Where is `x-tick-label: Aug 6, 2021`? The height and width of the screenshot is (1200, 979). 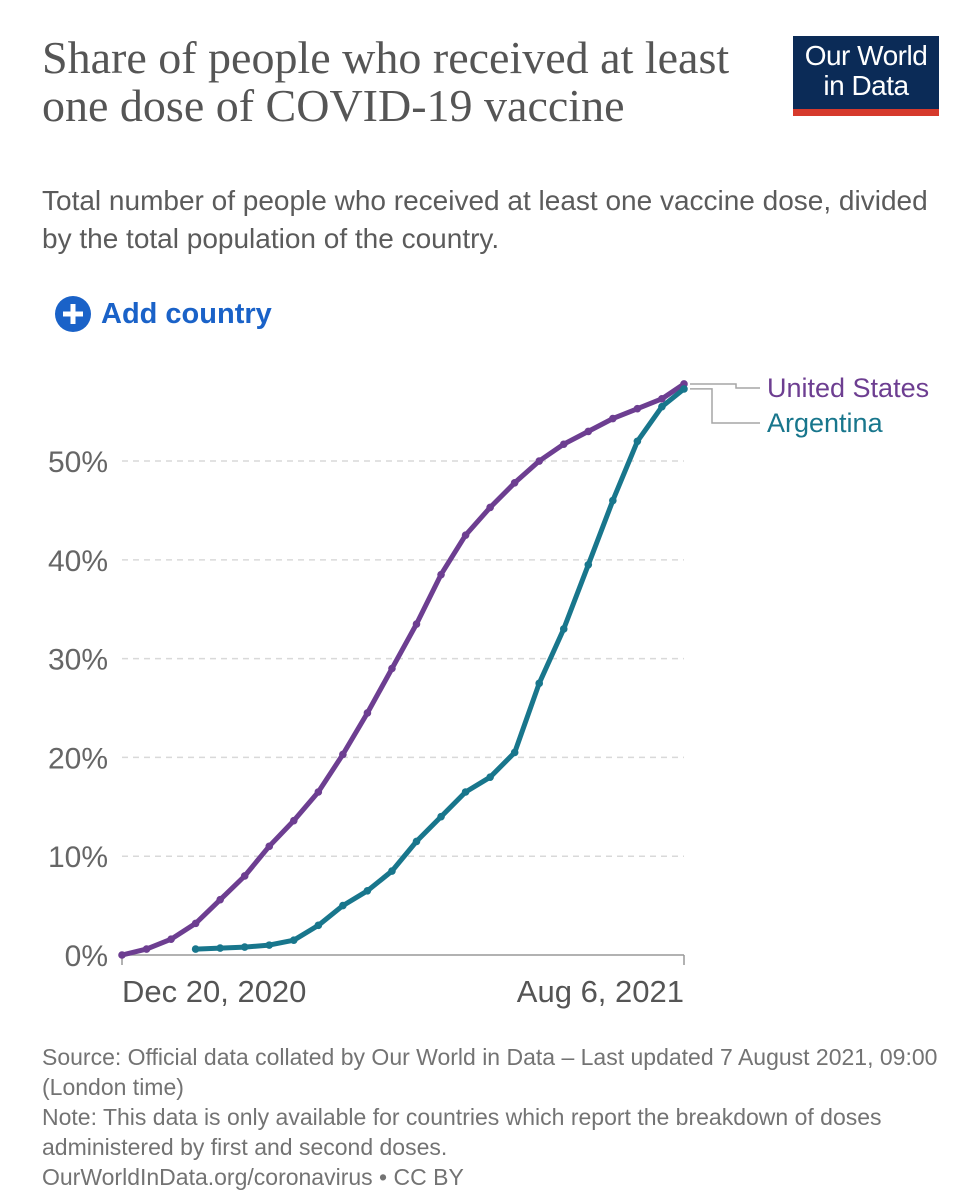
x-tick-label: Aug 6, 2021 is located at coordinates (600, 991).